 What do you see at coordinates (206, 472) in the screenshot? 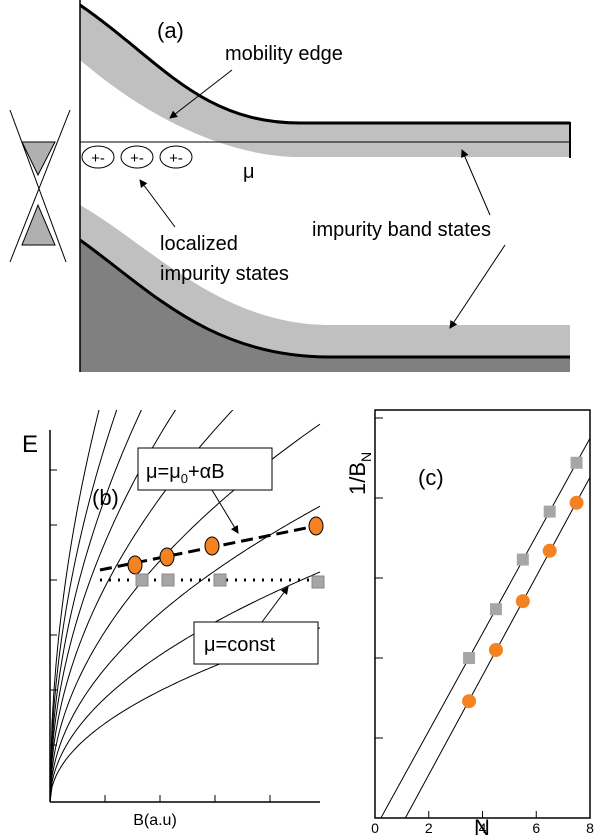
I see `text: +αB` at bounding box center [206, 472].